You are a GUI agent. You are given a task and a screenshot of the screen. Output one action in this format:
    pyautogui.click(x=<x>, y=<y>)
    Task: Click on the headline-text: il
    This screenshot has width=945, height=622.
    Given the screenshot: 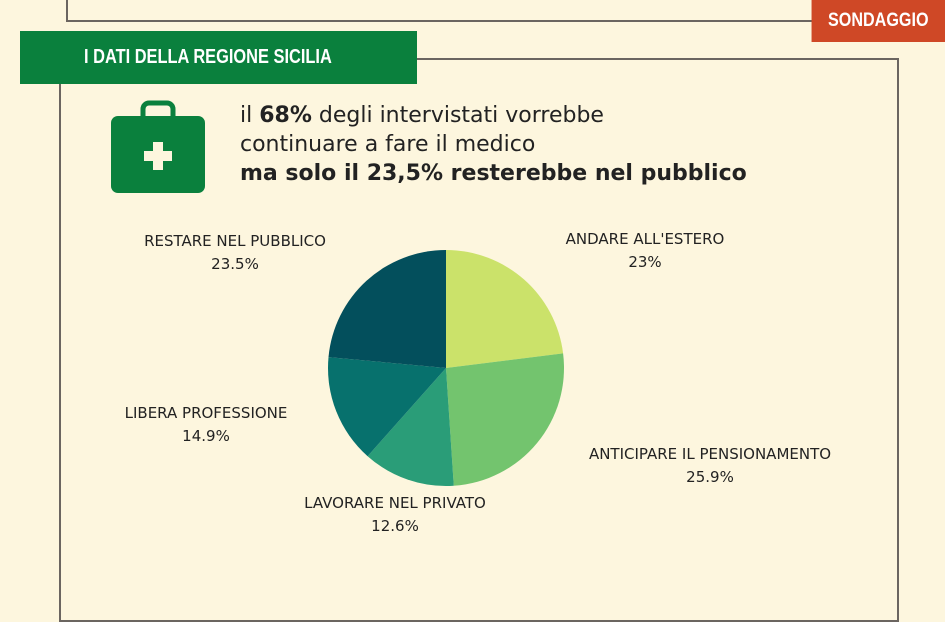 What is the action you would take?
    pyautogui.click(x=250, y=115)
    